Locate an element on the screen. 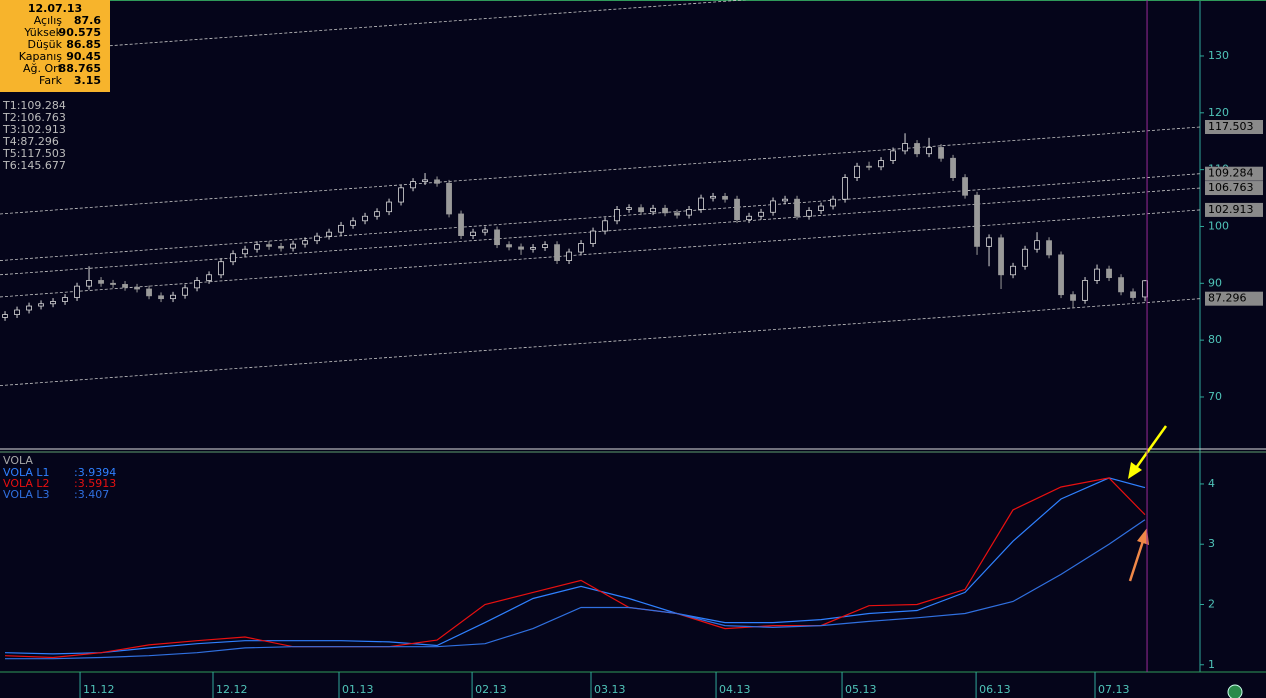  price-tag-label: 102.913 is located at coordinates (1231, 209).